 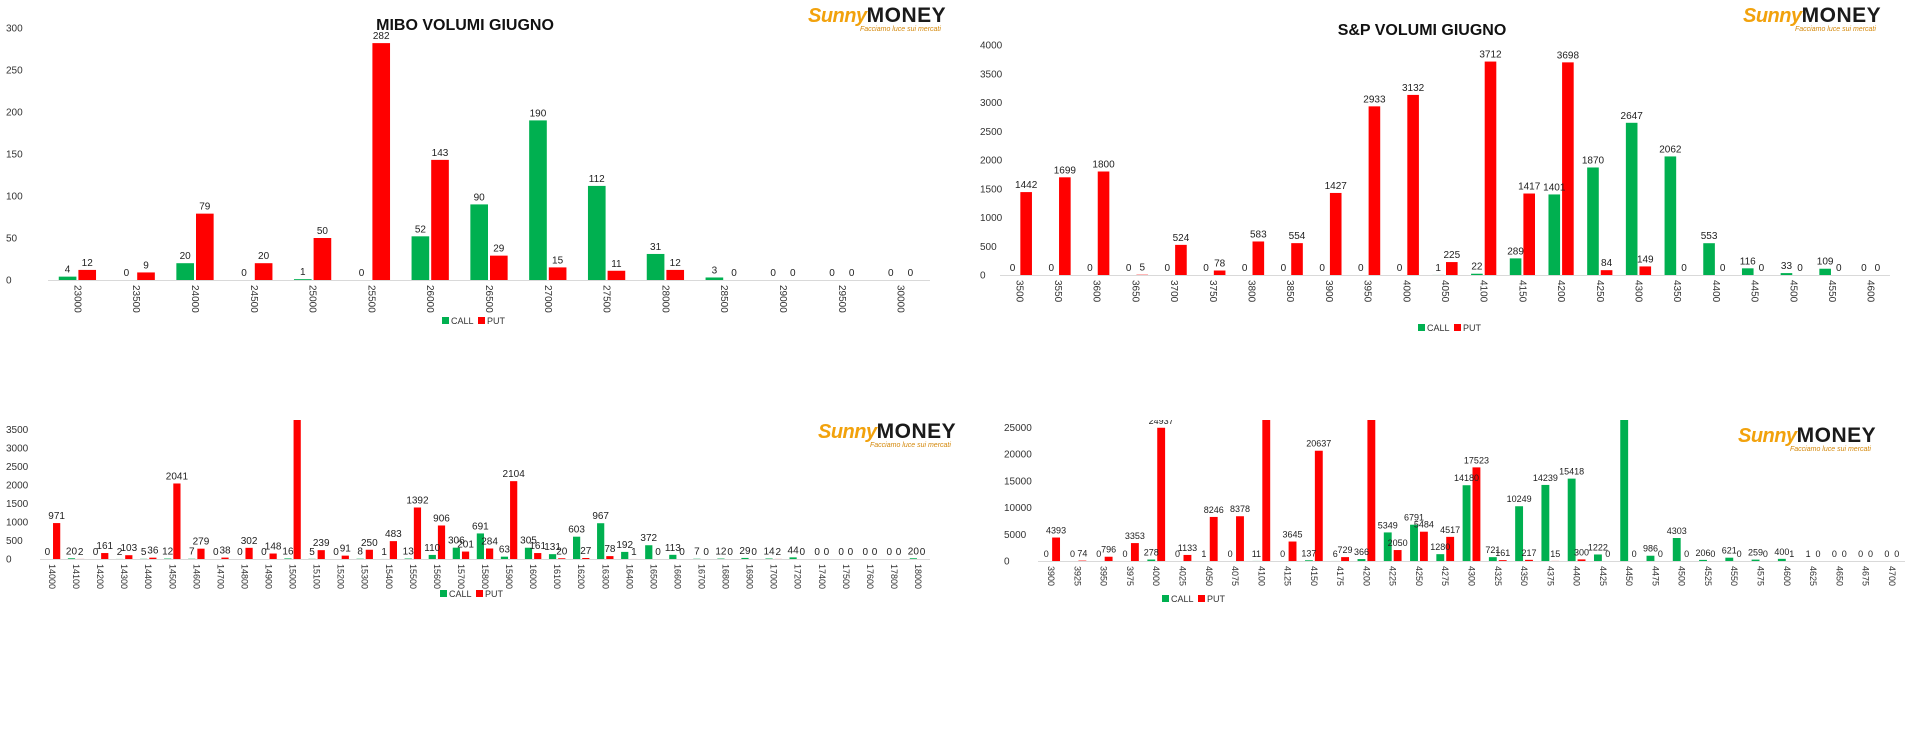 What do you see at coordinates (76, 576) in the screenshot?
I see `x-tick-label: 14100` at bounding box center [76, 576].